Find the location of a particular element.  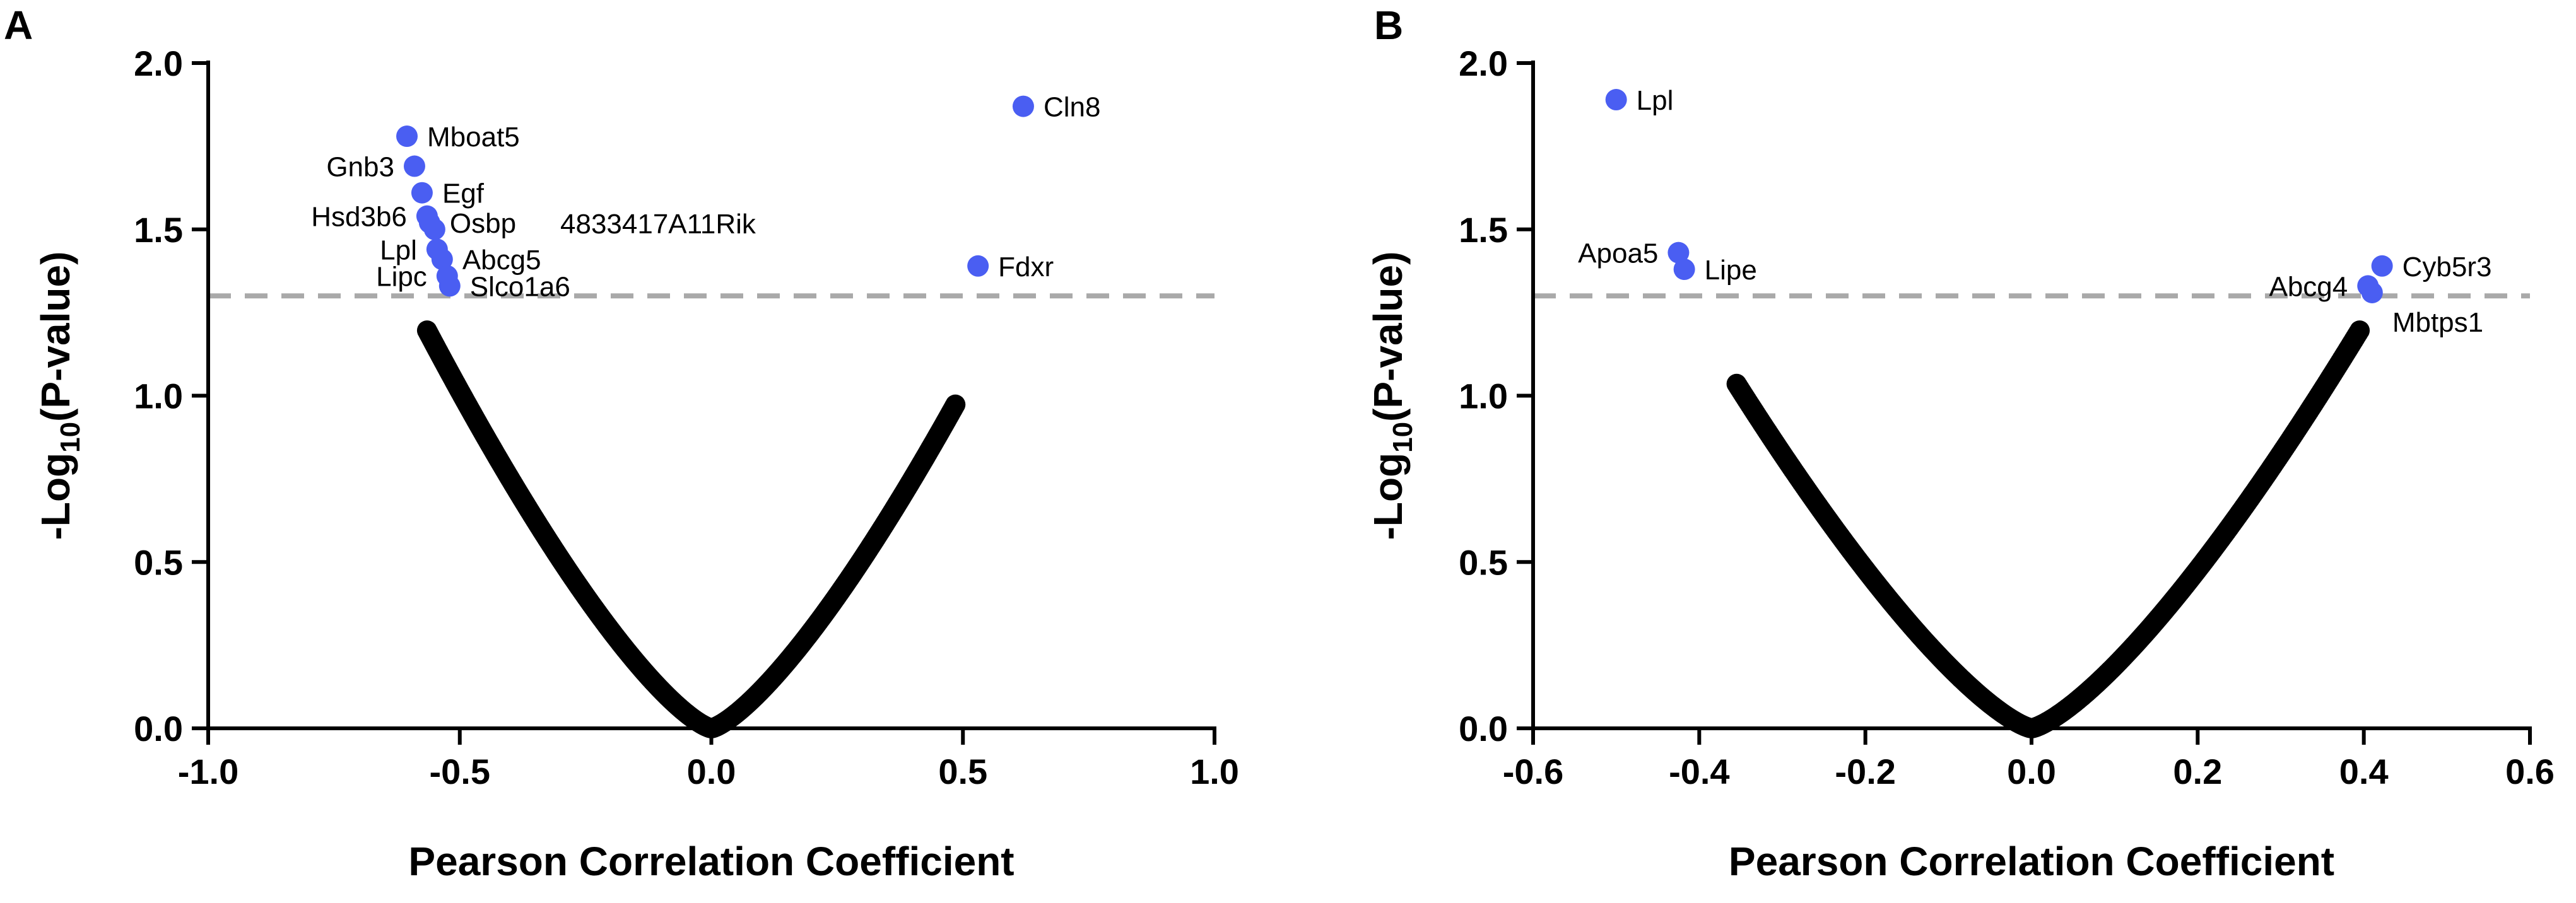

x-tick-label: -0.4 is located at coordinates (1699, 772).